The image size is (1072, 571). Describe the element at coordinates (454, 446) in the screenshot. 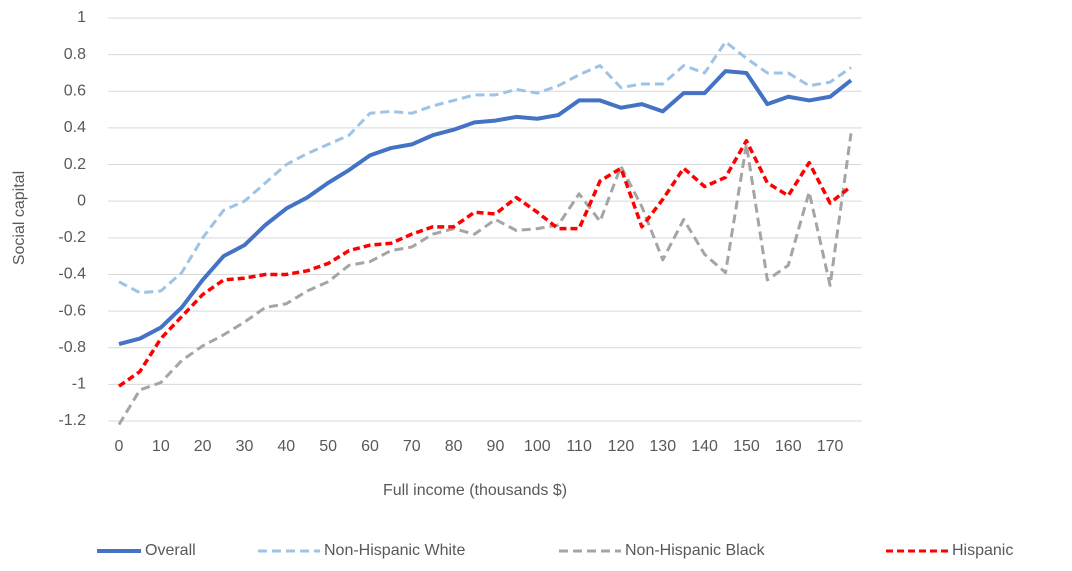

I see `x-tick-label: 80` at that location.